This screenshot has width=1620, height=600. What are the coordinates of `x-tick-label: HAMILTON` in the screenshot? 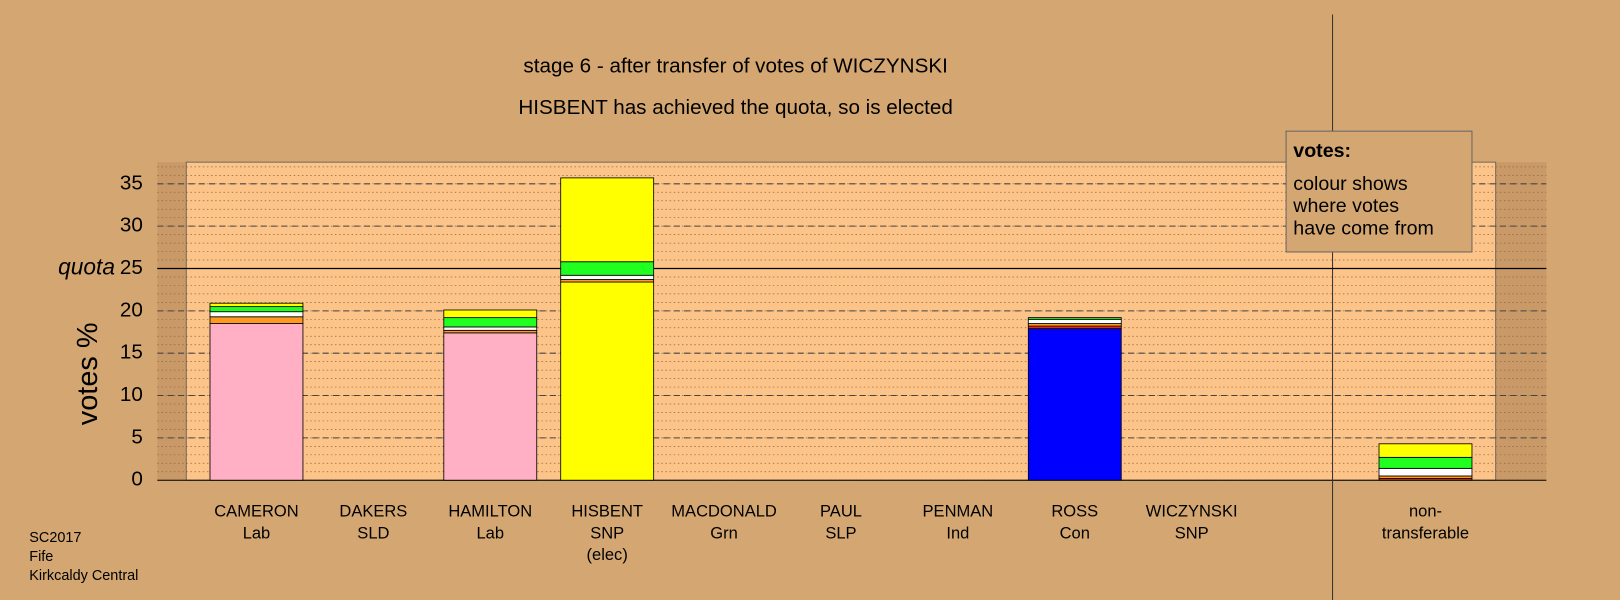 It's located at (490, 511).